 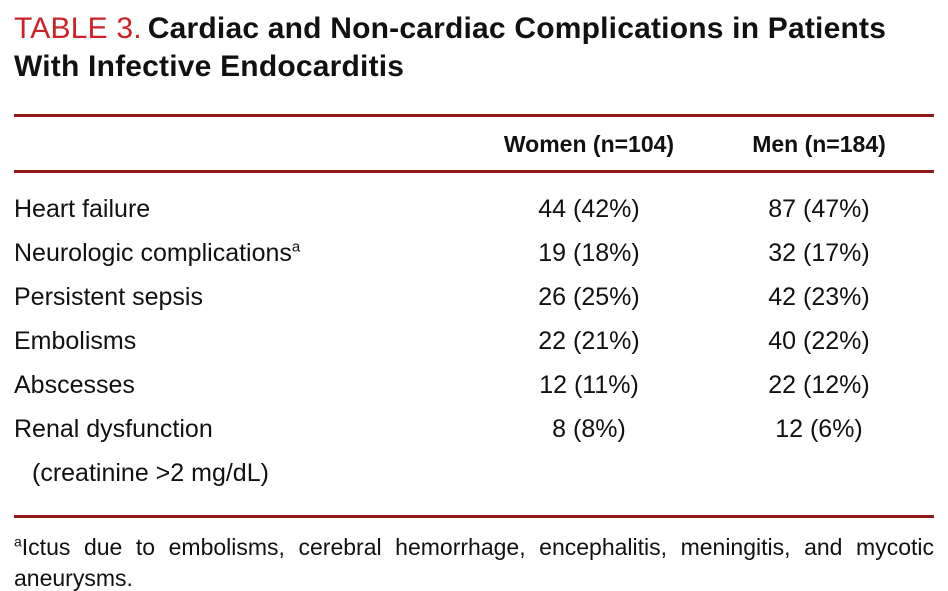 I want to click on row-label: Renal dysfunction, so click(x=244, y=429).